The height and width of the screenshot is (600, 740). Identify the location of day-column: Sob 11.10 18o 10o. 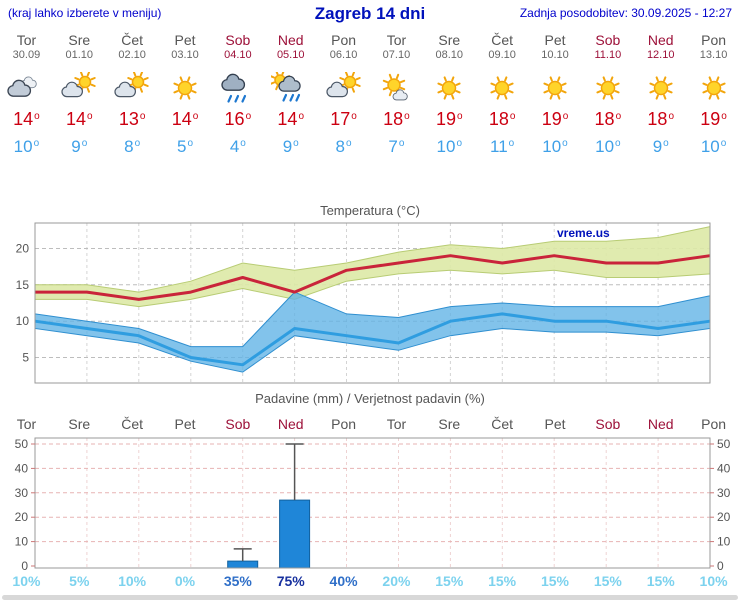
(607, 94).